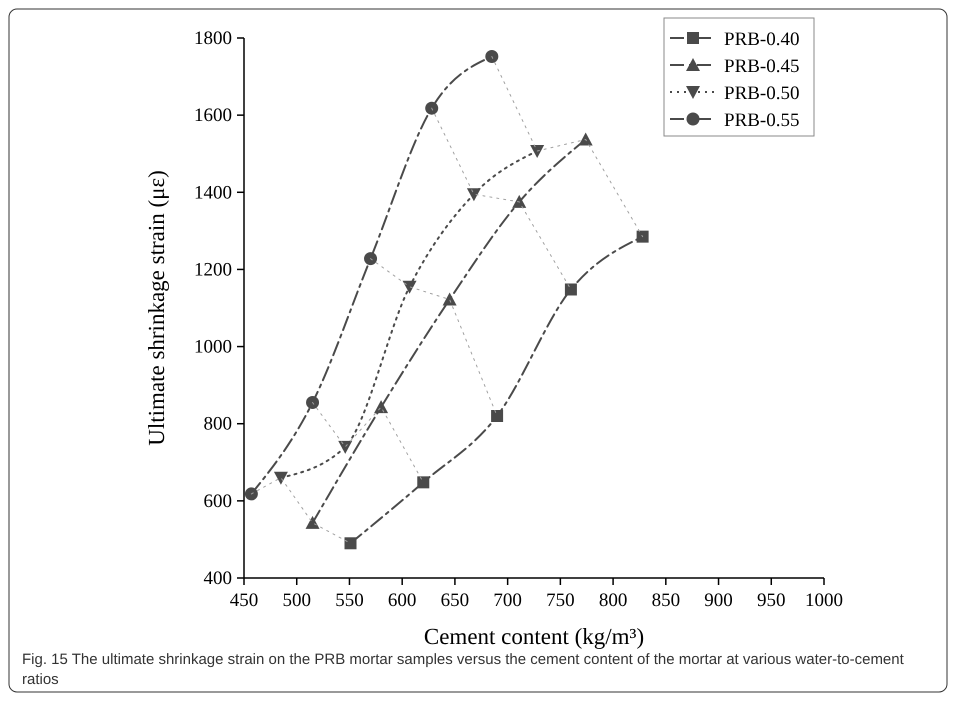  What do you see at coordinates (560, 600) in the screenshot?
I see `x-tick-label: 750` at bounding box center [560, 600].